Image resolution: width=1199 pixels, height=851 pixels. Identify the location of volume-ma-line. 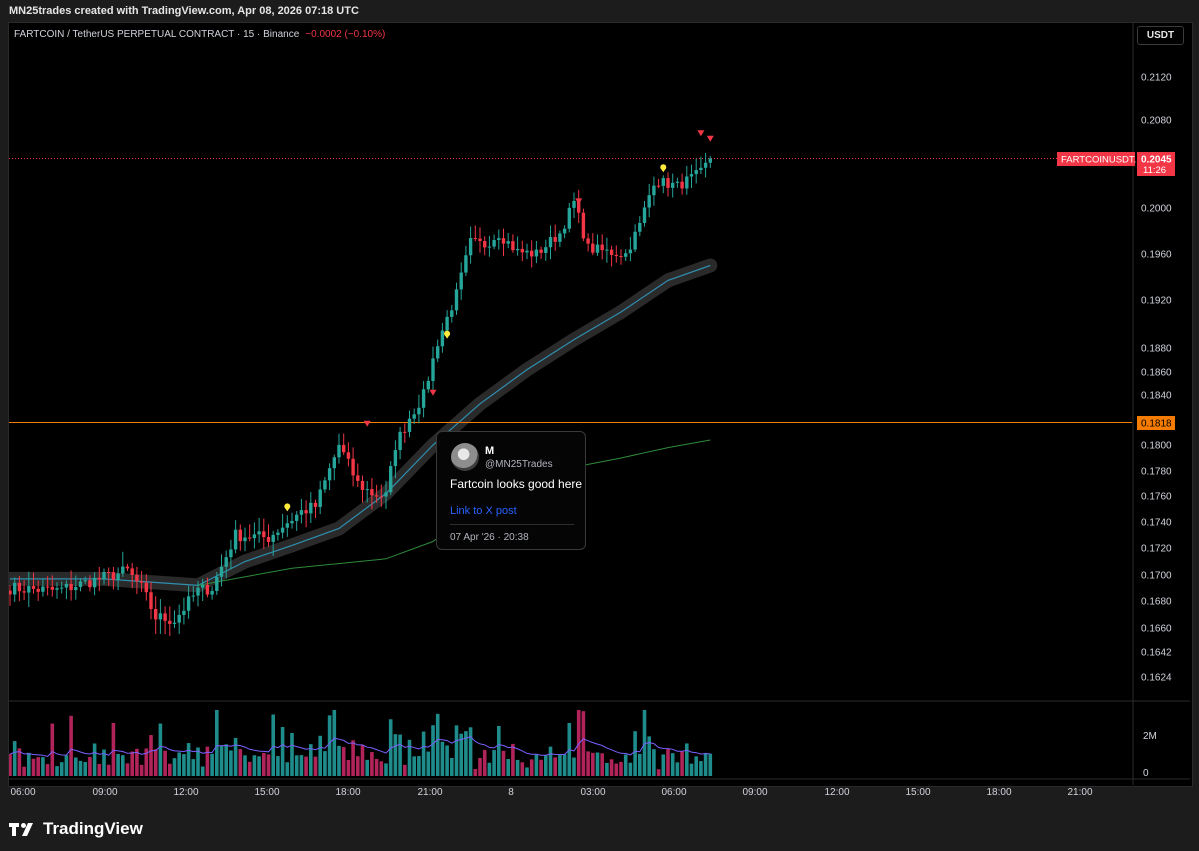
(360, 747).